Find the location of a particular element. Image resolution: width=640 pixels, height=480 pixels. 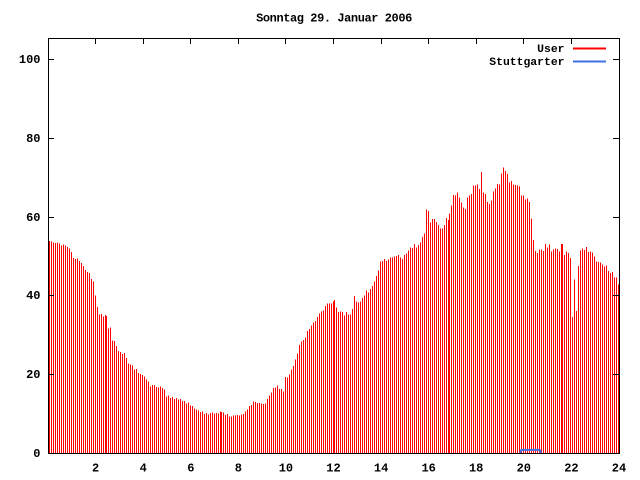

svg-text: 14 is located at coordinates (381, 468).